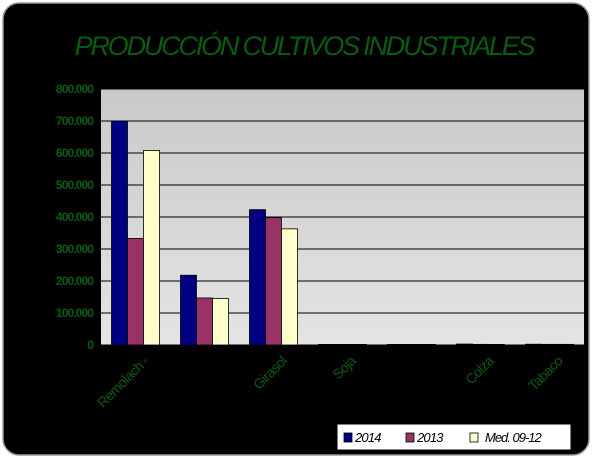 Image resolution: width=592 pixels, height=458 pixels. Describe the element at coordinates (514, 437) in the screenshot. I see `legend-label-med: Med. 09-12` at that location.